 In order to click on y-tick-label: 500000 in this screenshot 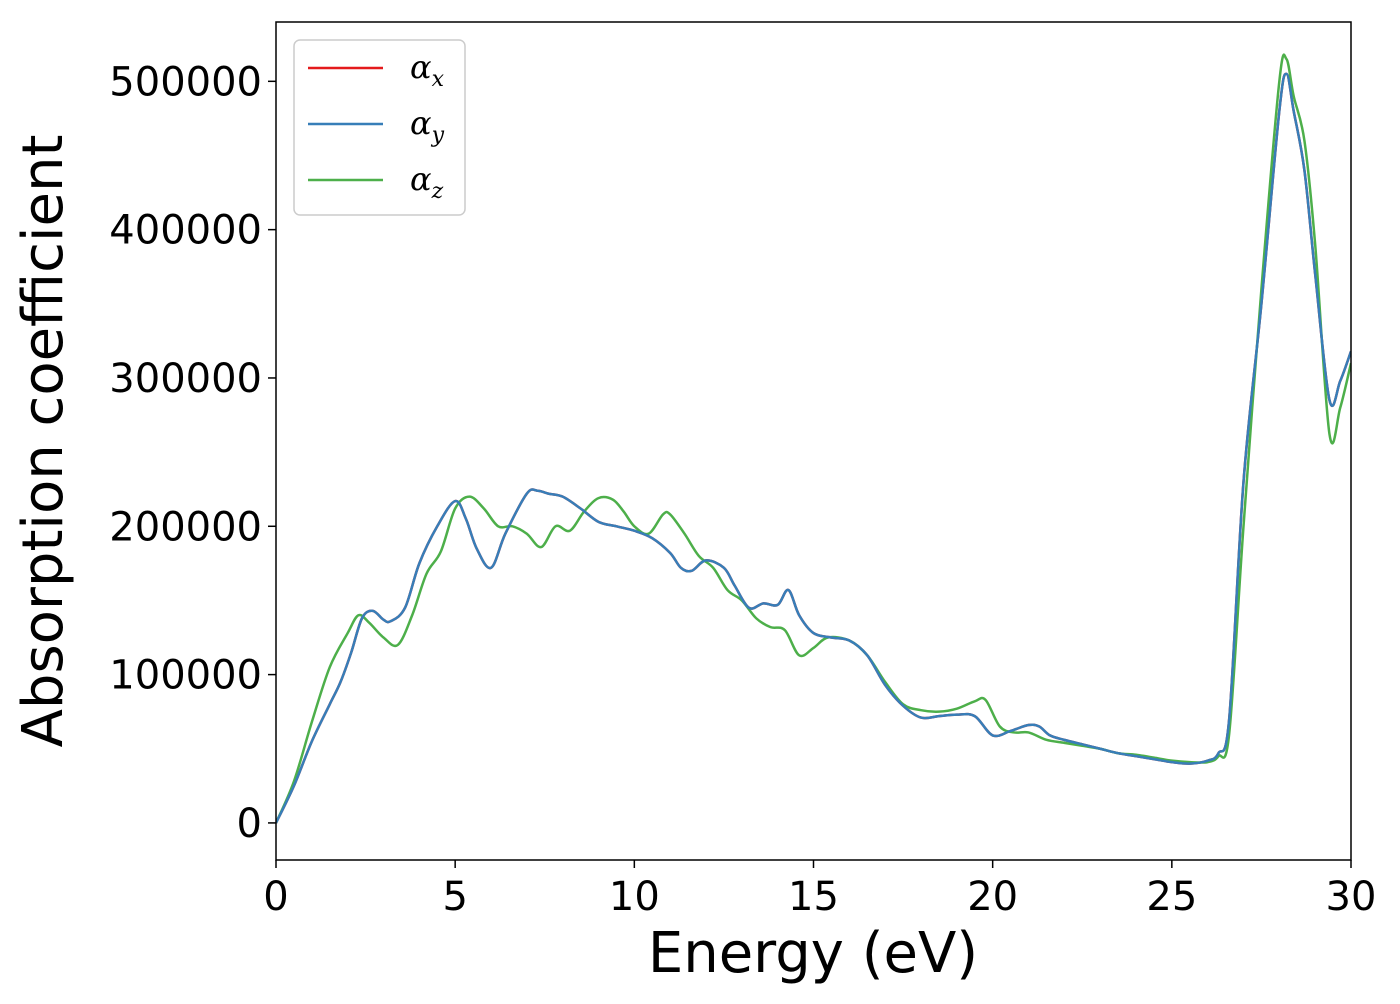, I will do `click(185, 82)`.